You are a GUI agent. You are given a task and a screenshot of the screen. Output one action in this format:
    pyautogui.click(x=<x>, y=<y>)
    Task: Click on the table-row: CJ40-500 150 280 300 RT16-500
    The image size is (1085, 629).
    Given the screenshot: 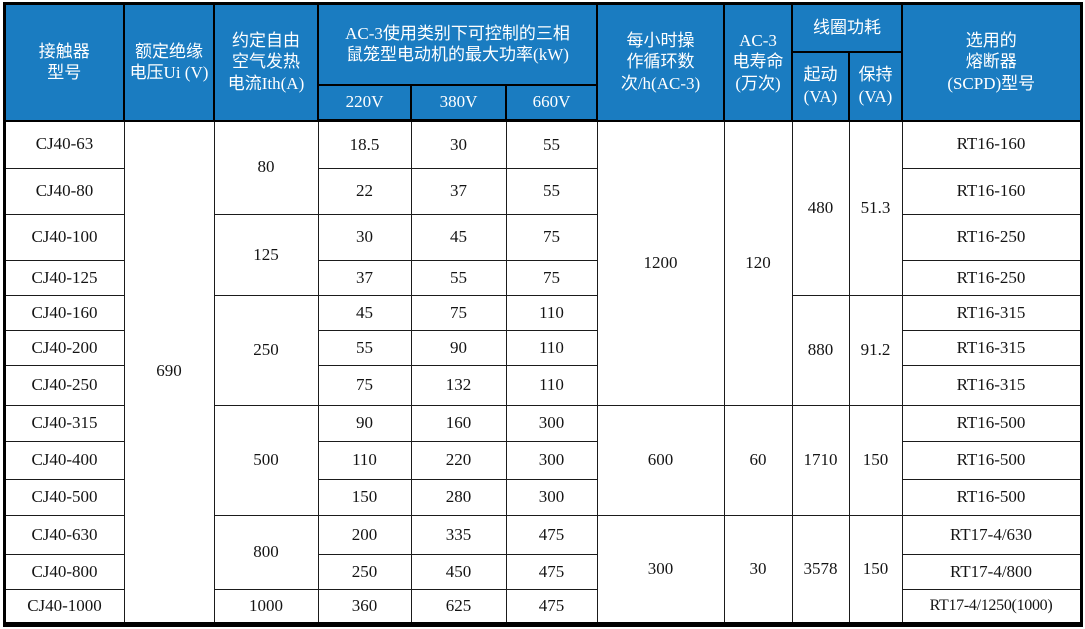 What is the action you would take?
    pyautogui.click(x=542, y=497)
    